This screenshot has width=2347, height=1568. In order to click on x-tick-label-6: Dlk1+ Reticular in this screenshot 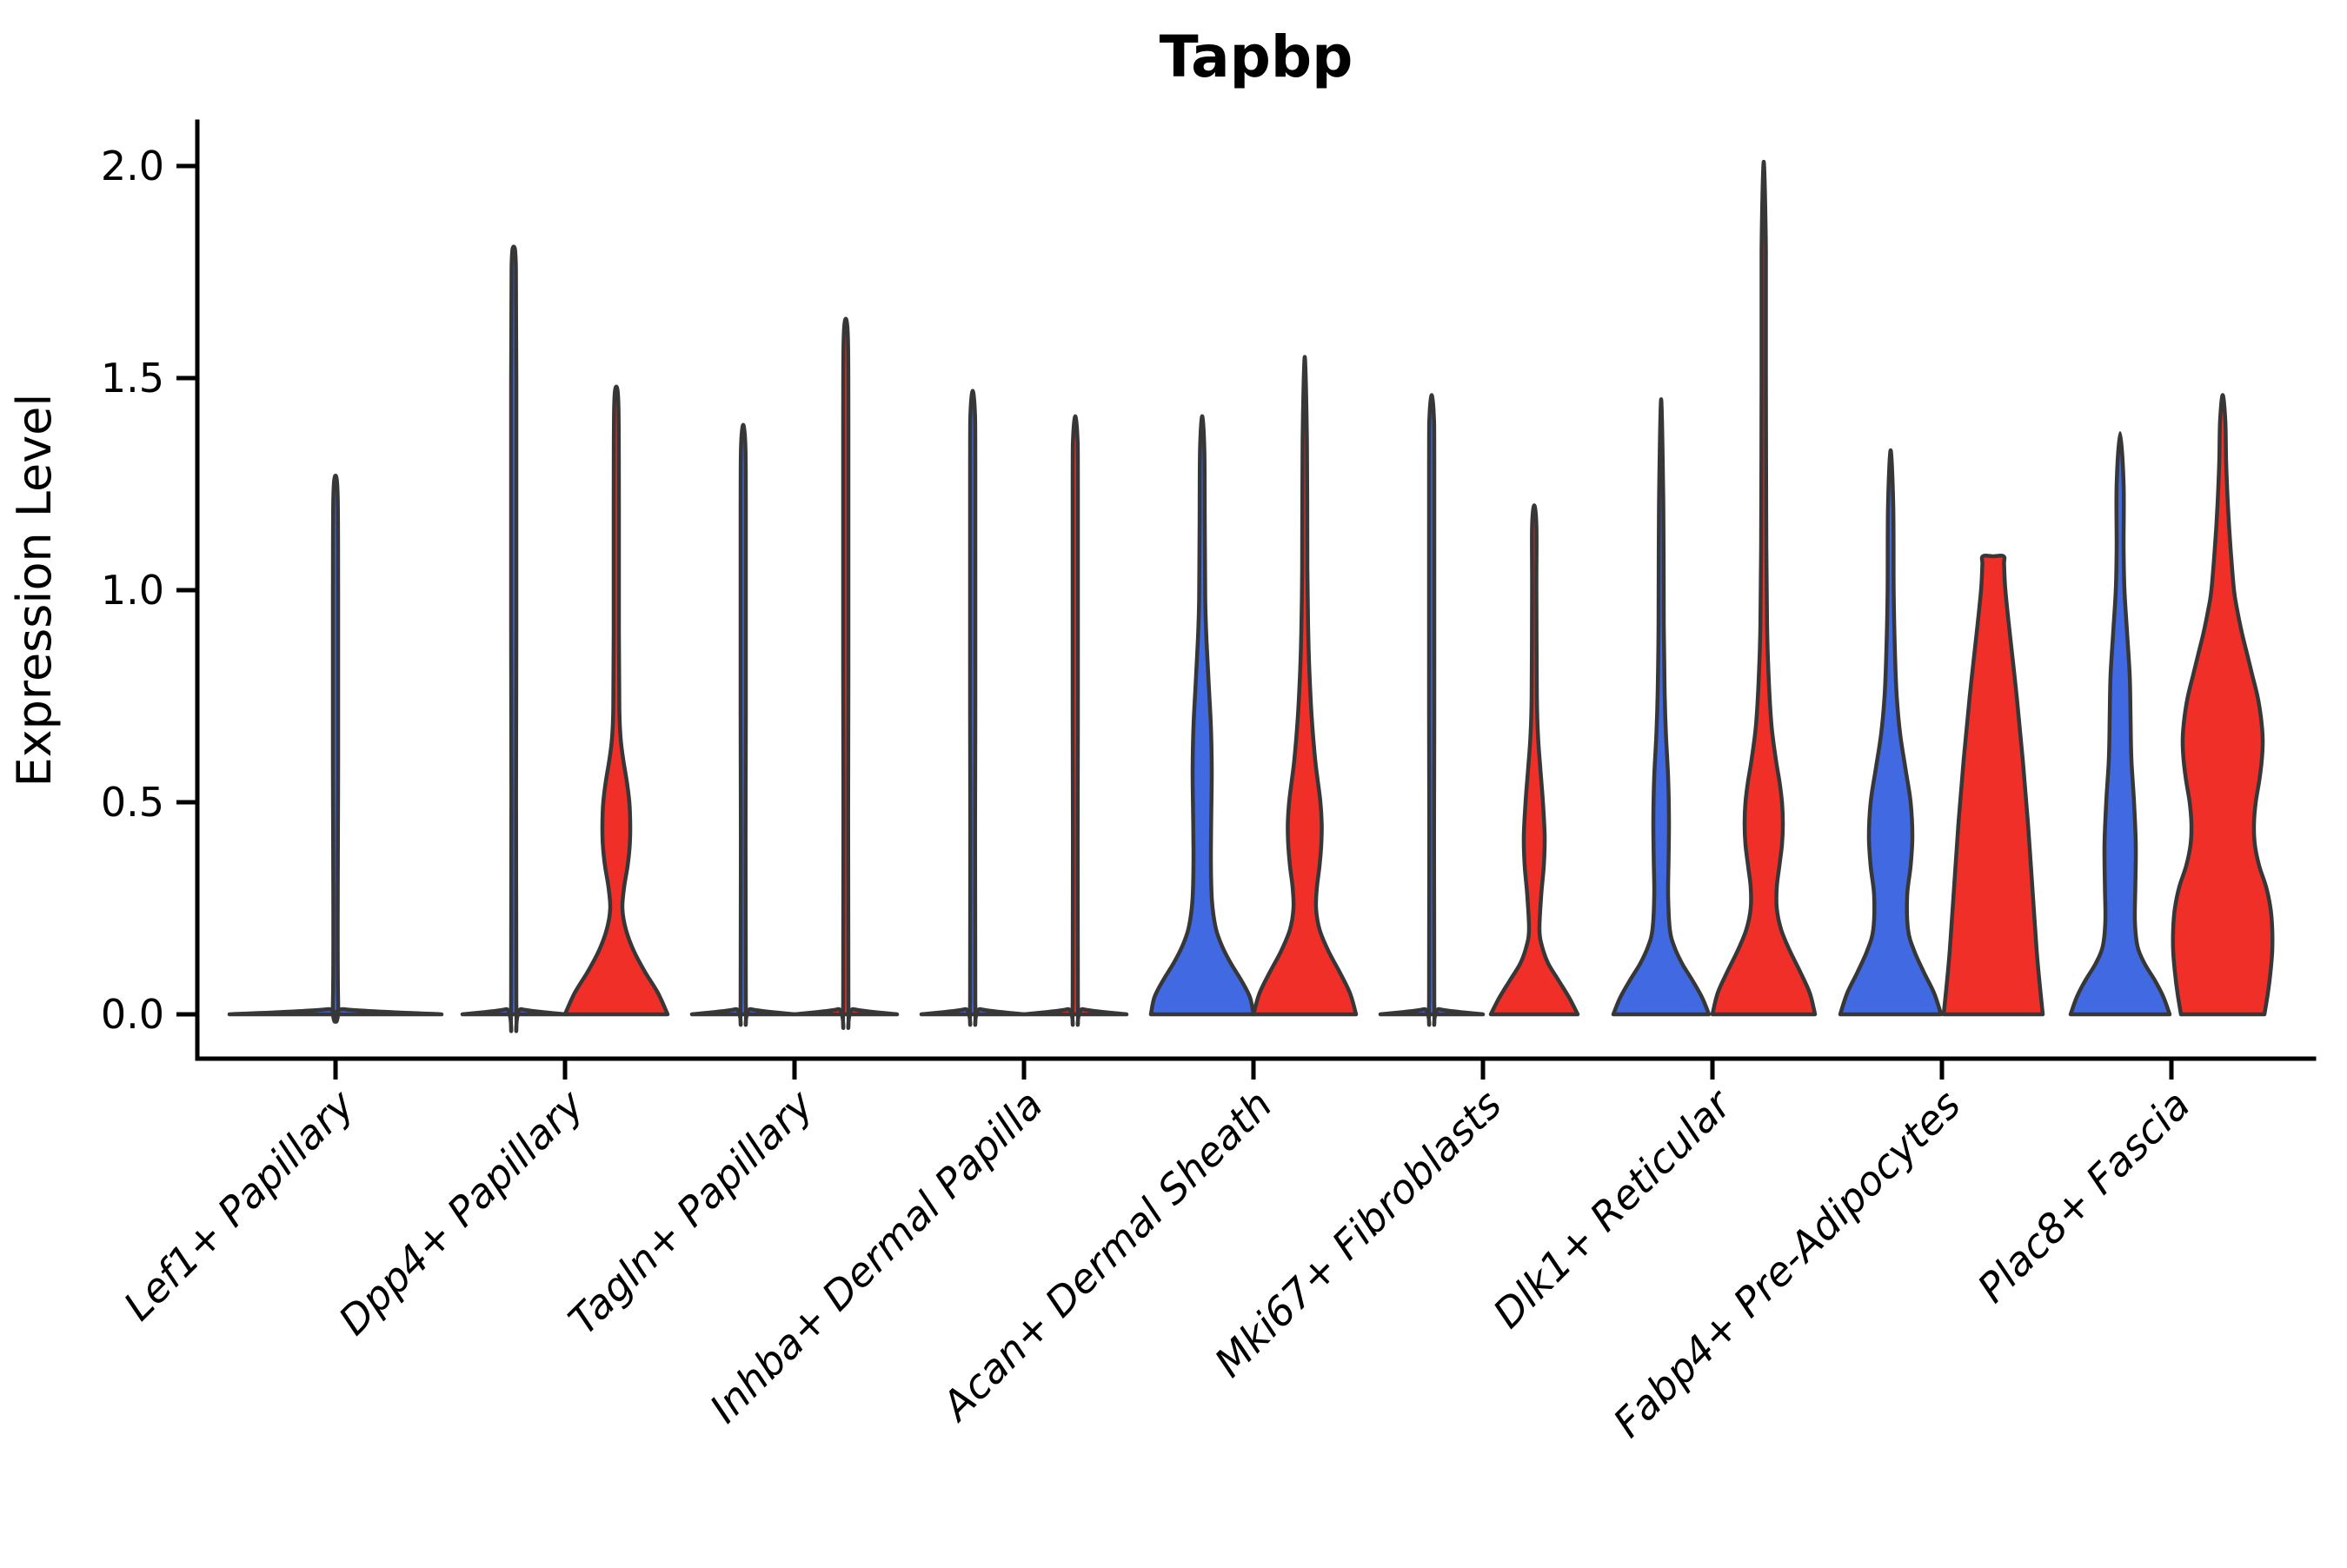, I will do `click(1613, 1208)`.